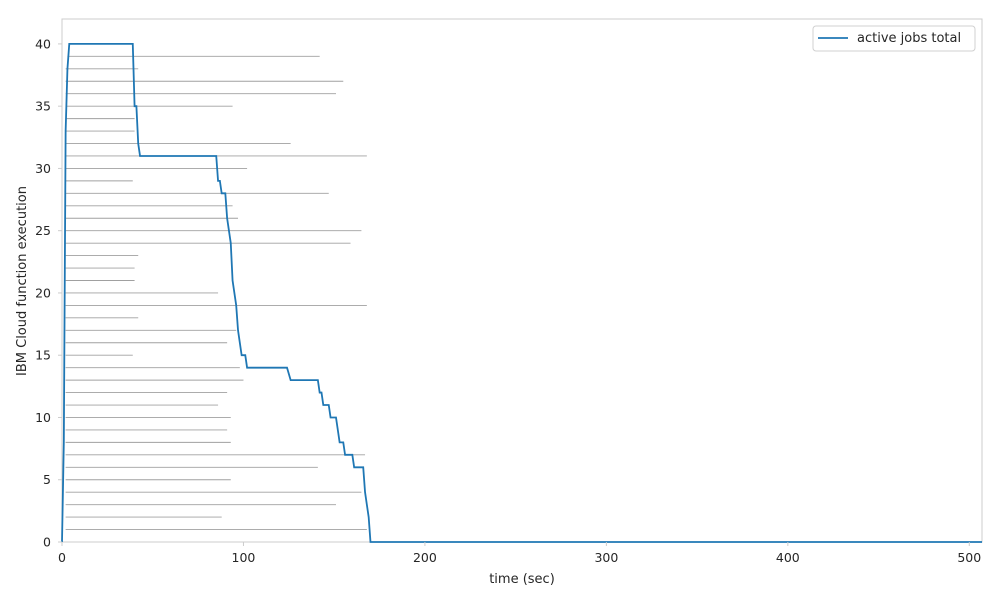 This screenshot has width=1000, height=600. Describe the element at coordinates (43, 355) in the screenshot. I see `y-tick-label: 15` at that location.